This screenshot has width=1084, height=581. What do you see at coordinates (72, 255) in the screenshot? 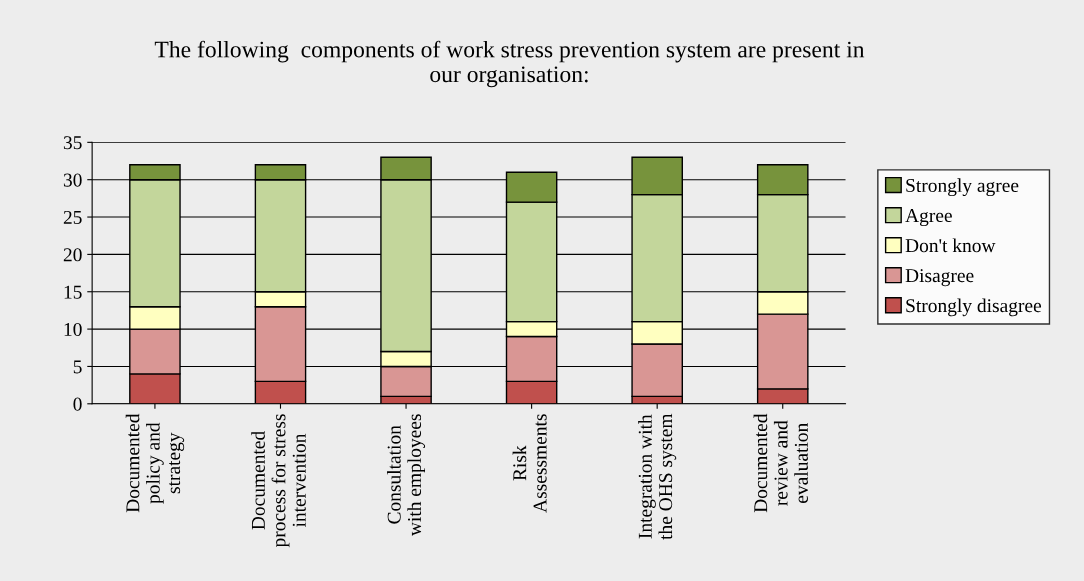
I see `y-tick-label: 20` at bounding box center [72, 255].